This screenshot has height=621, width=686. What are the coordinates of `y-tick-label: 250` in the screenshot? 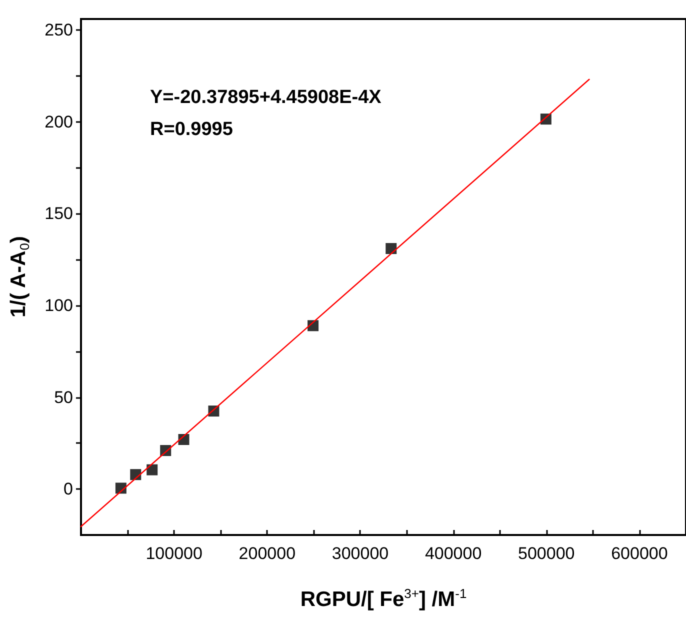 It's located at (58, 30).